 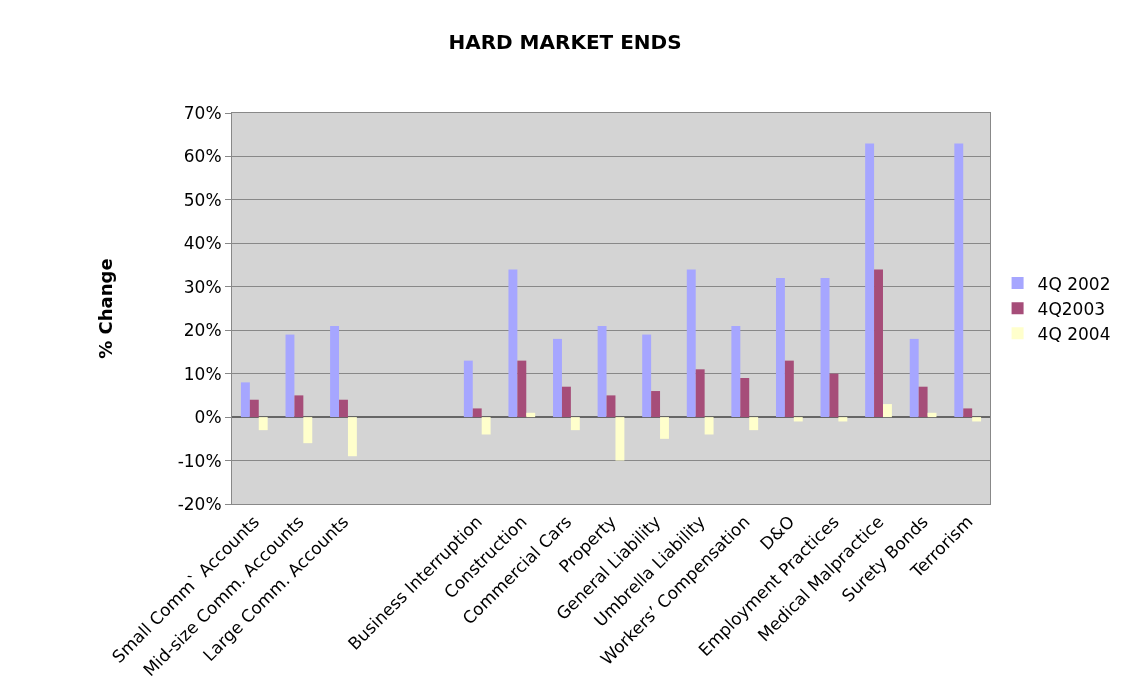 What do you see at coordinates (565, 41) in the screenshot?
I see `chart-title: HARD MARKET ENDS` at bounding box center [565, 41].